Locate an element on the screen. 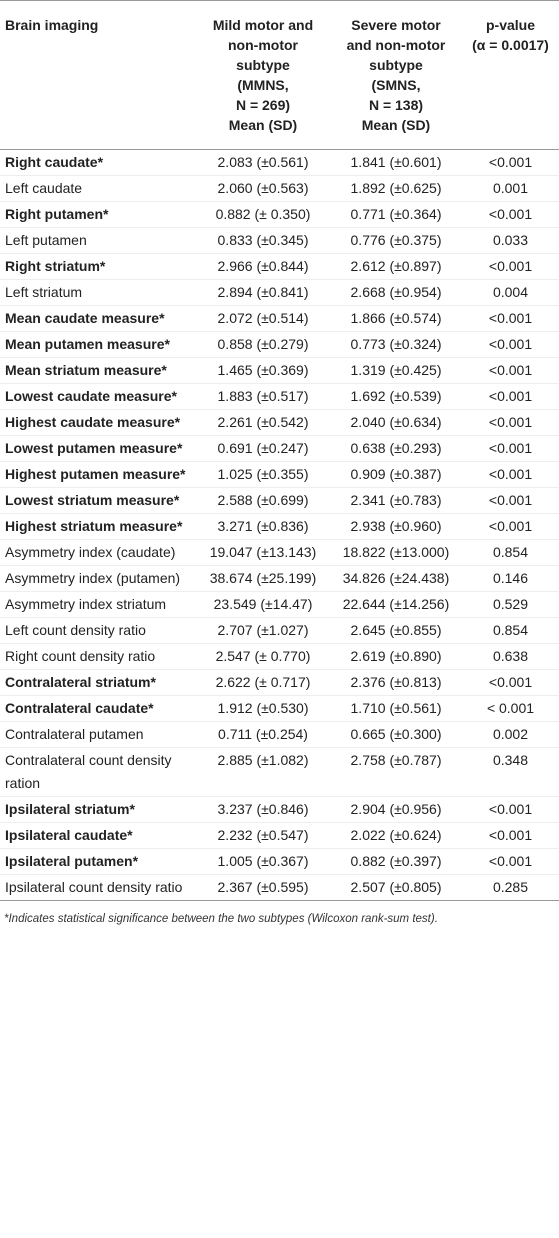 The width and height of the screenshot is (559, 1238). cell: 2.060 (±0.563) is located at coordinates (263, 188).